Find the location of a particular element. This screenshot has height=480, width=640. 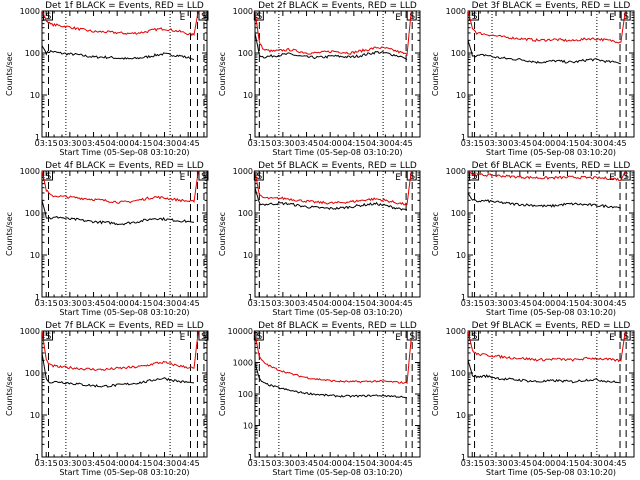

chart-1-title: Det 1f BLACK = Events, RED = LLD is located at coordinates (124, 6).